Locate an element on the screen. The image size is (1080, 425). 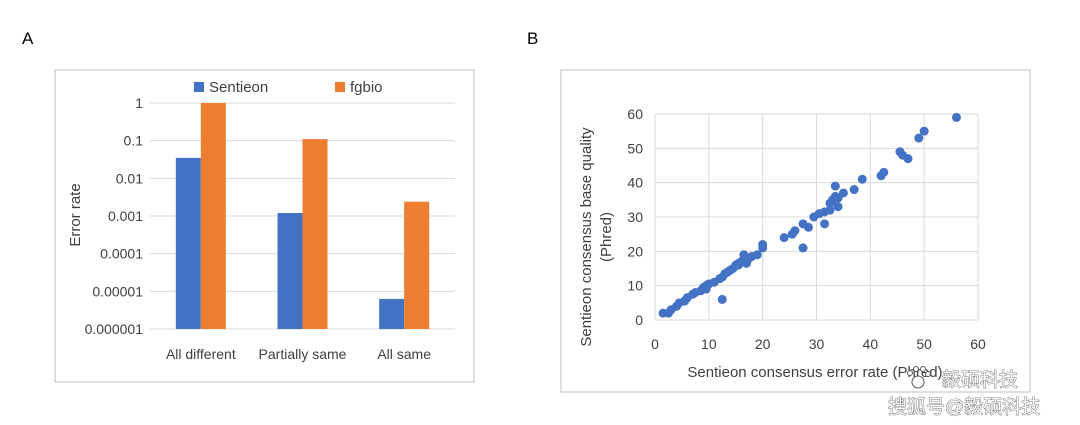
watermark-line1: 毅硕科技 is located at coordinates (980, 380).